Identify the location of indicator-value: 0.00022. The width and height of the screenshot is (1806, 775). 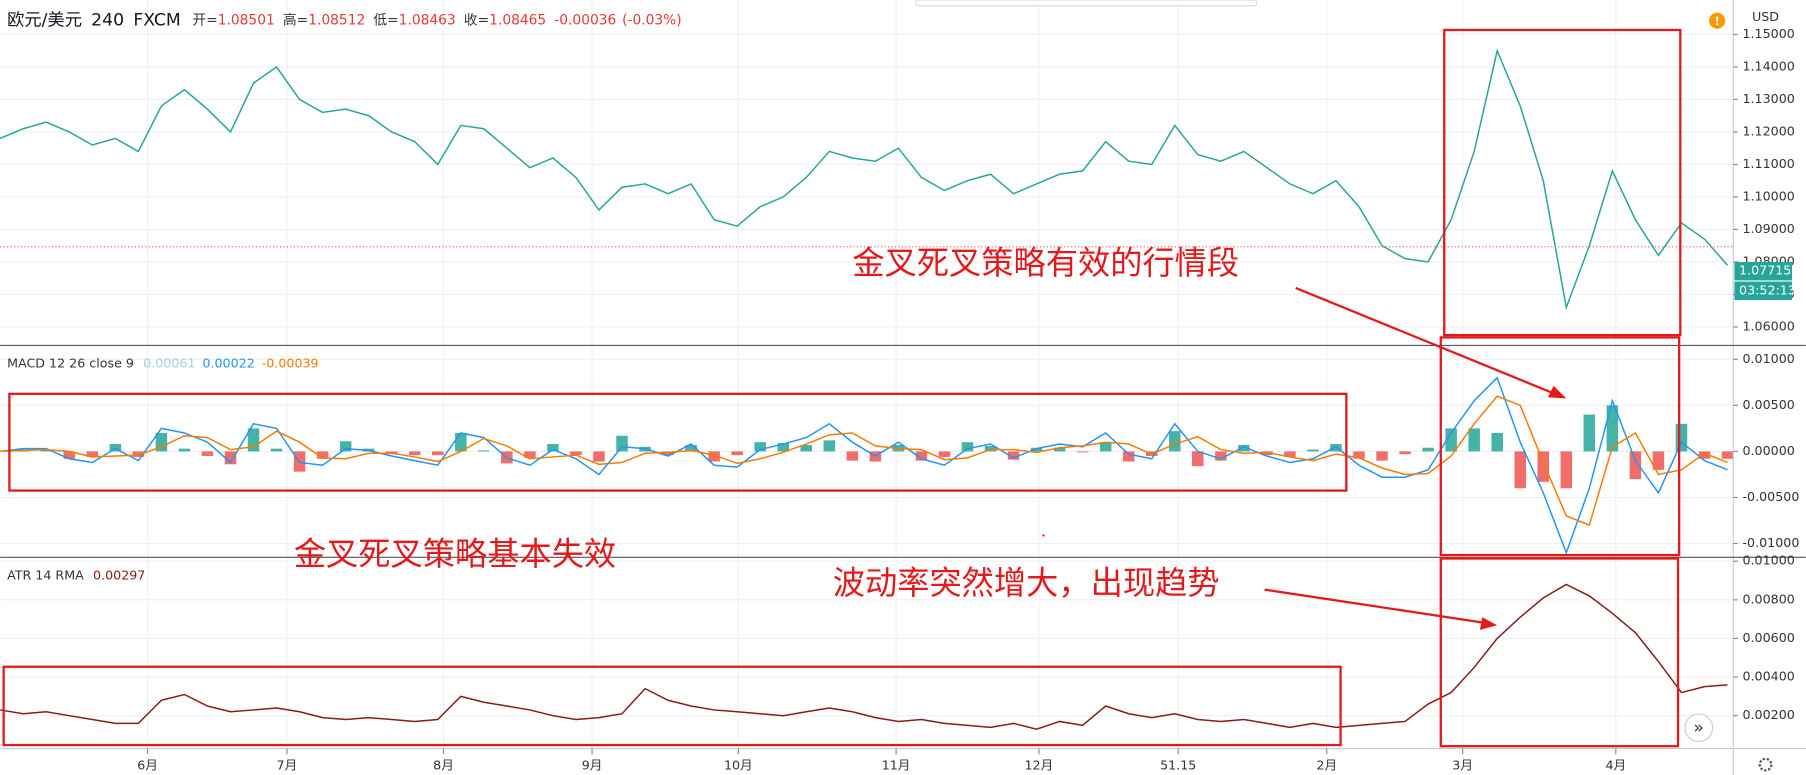
(228, 362).